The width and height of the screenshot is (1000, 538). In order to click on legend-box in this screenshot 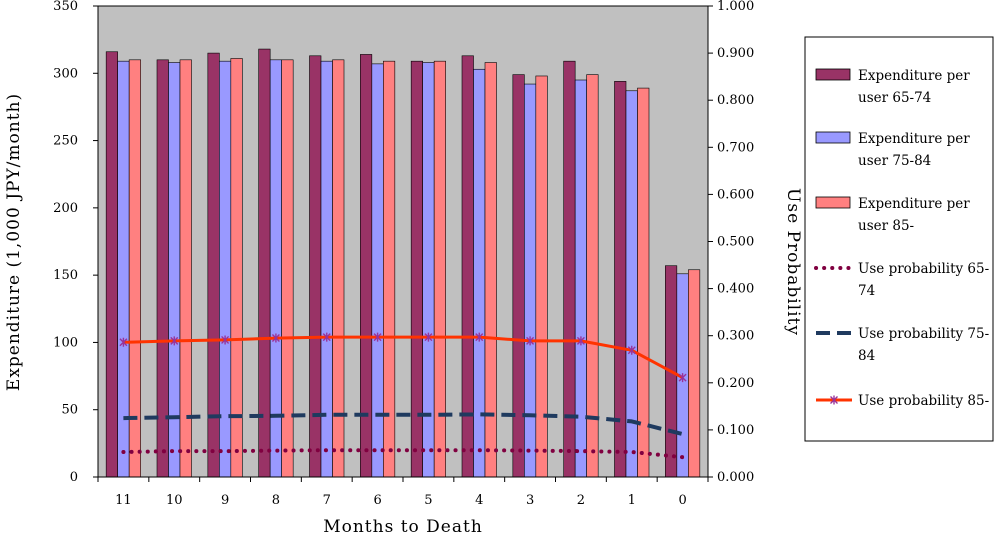, I will do `click(899, 239)`.